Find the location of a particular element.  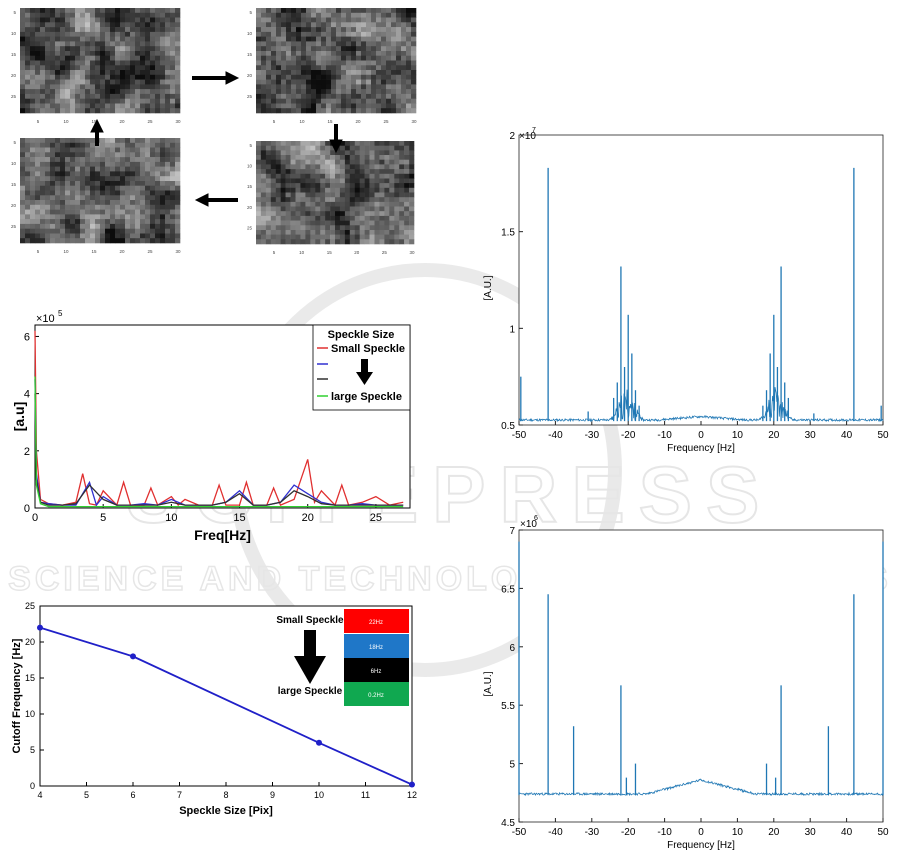

speckle-tick-label: 20 is located at coordinates (14, 205).